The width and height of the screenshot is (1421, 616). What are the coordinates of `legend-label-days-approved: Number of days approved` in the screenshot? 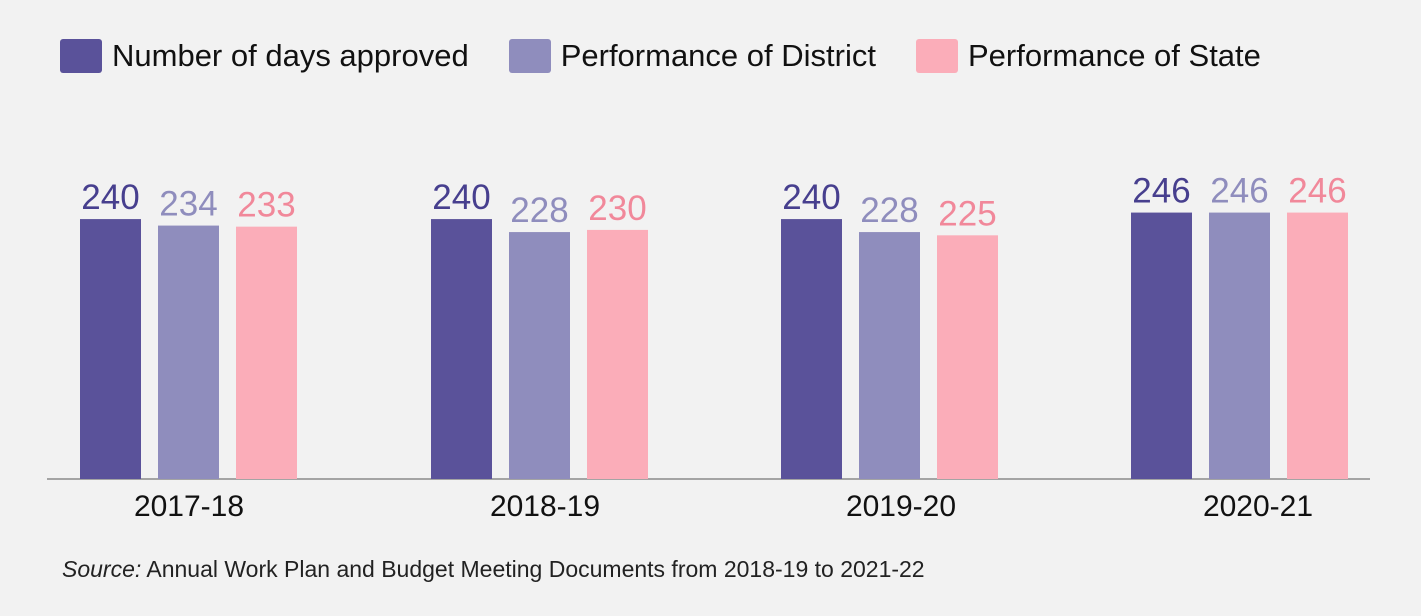 It's located at (290, 55).